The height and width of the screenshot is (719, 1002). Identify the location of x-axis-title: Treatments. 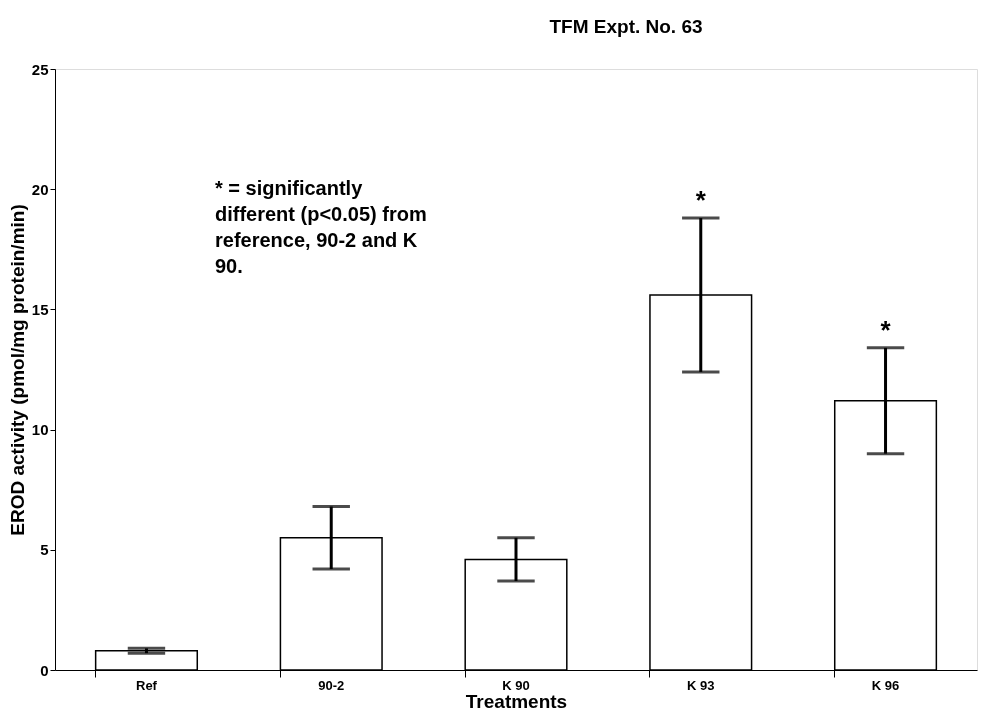
(516, 701).